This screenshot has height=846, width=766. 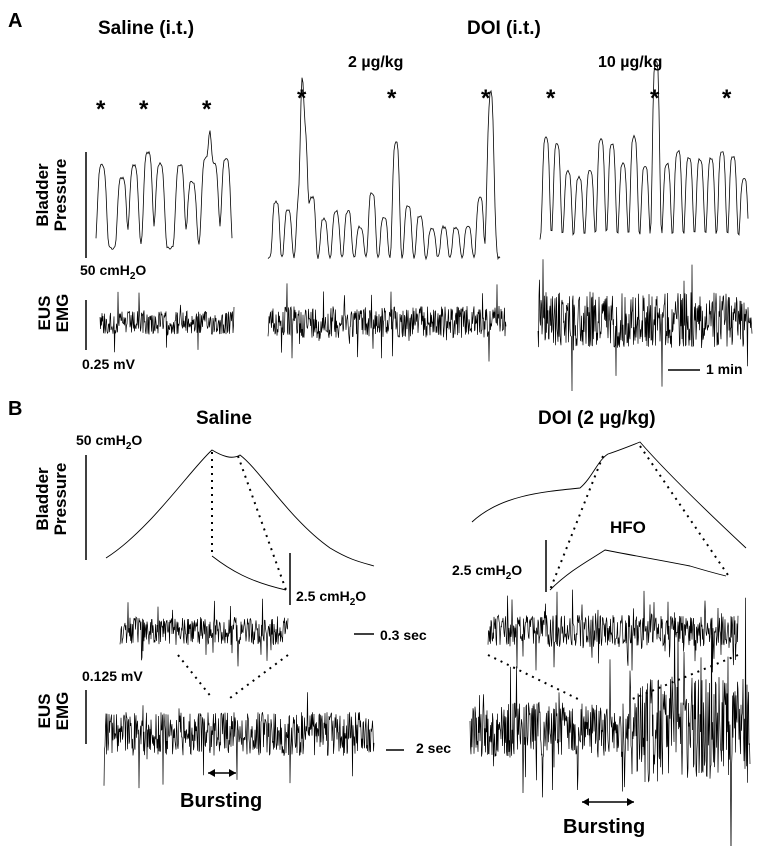 I want to click on inset-scale-label-left: 2.5 cmH2O, so click(x=331, y=598).